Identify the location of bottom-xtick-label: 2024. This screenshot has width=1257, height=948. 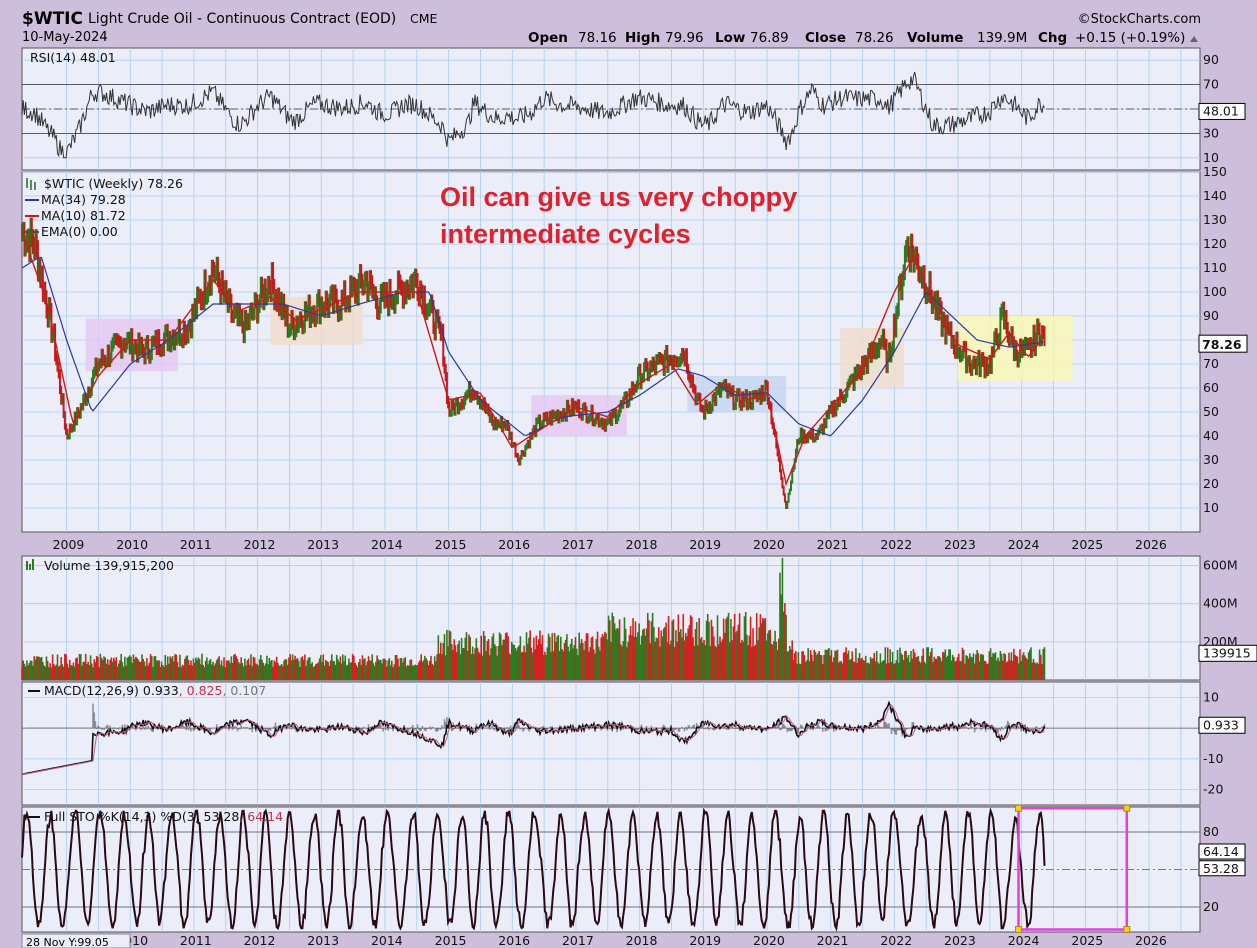
(1024, 940).